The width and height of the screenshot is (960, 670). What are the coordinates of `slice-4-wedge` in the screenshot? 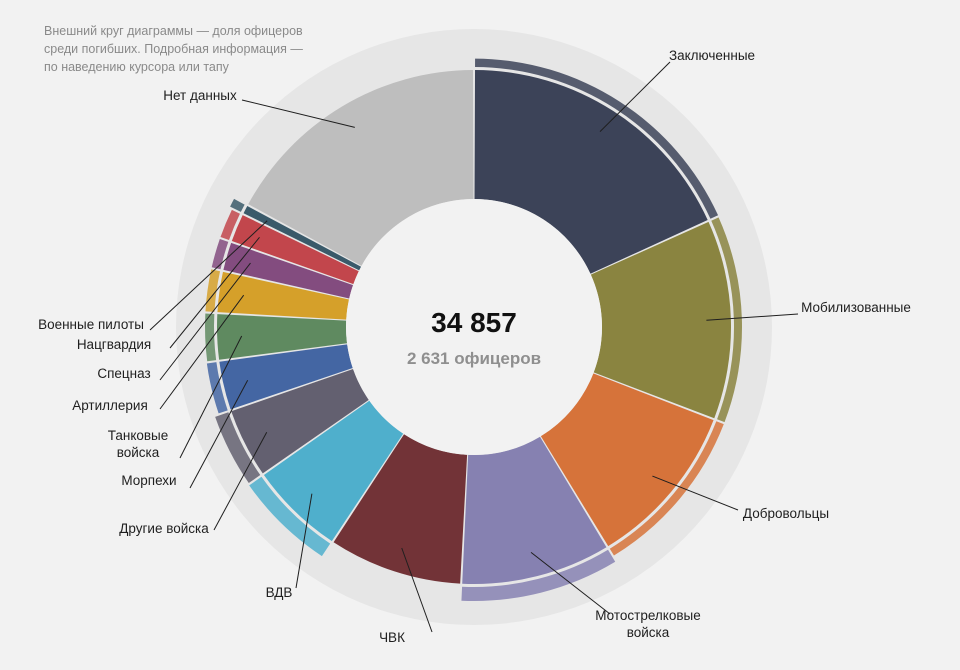 It's located at (534, 510).